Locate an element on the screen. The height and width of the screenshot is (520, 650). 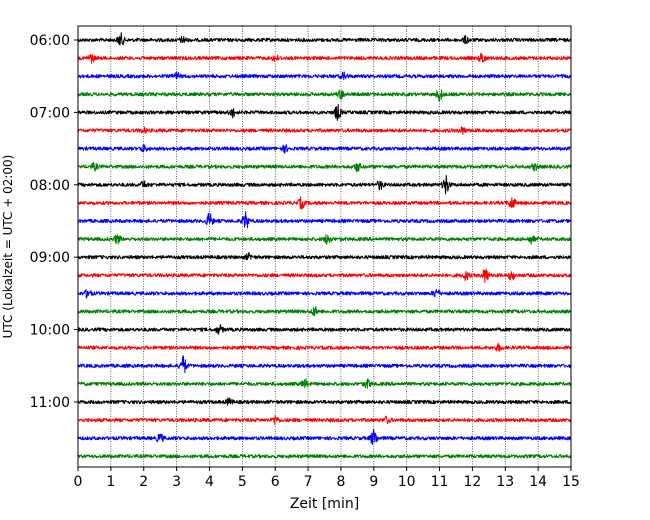
x-tick-label: 2 is located at coordinates (143, 482).